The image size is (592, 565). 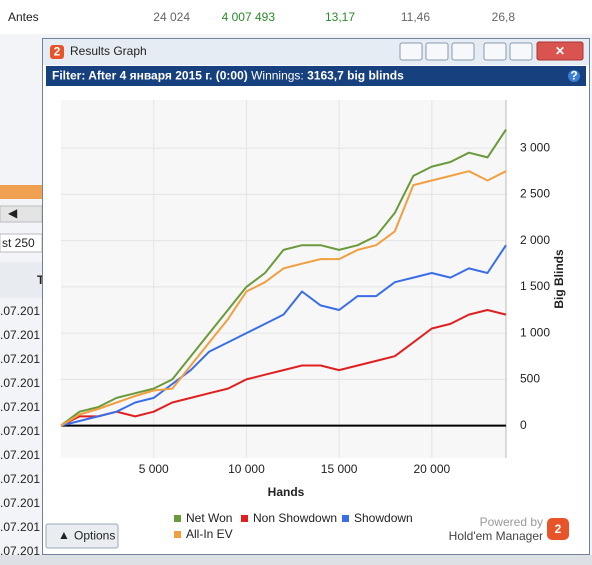 What do you see at coordinates (13, 213) in the screenshot?
I see `scroll-arrow: ◀` at bounding box center [13, 213].